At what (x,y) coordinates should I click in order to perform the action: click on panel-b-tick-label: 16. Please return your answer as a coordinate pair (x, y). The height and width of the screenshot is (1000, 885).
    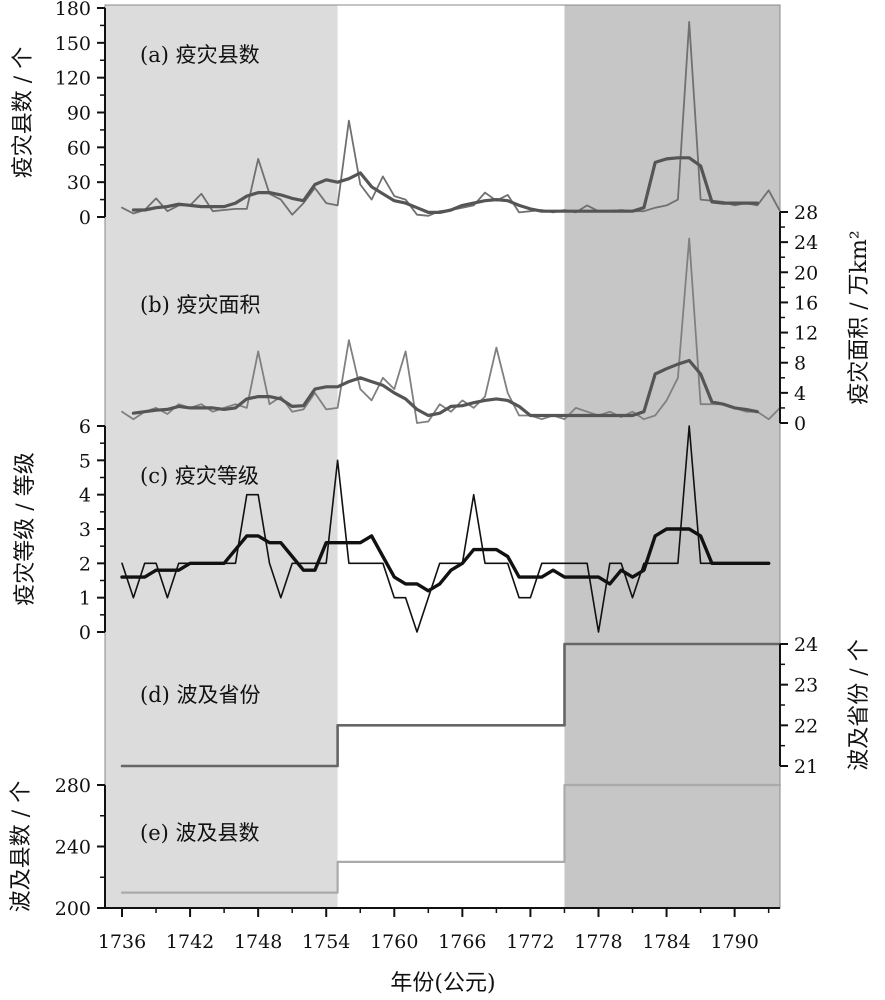
    Looking at the image, I should click on (806, 303).